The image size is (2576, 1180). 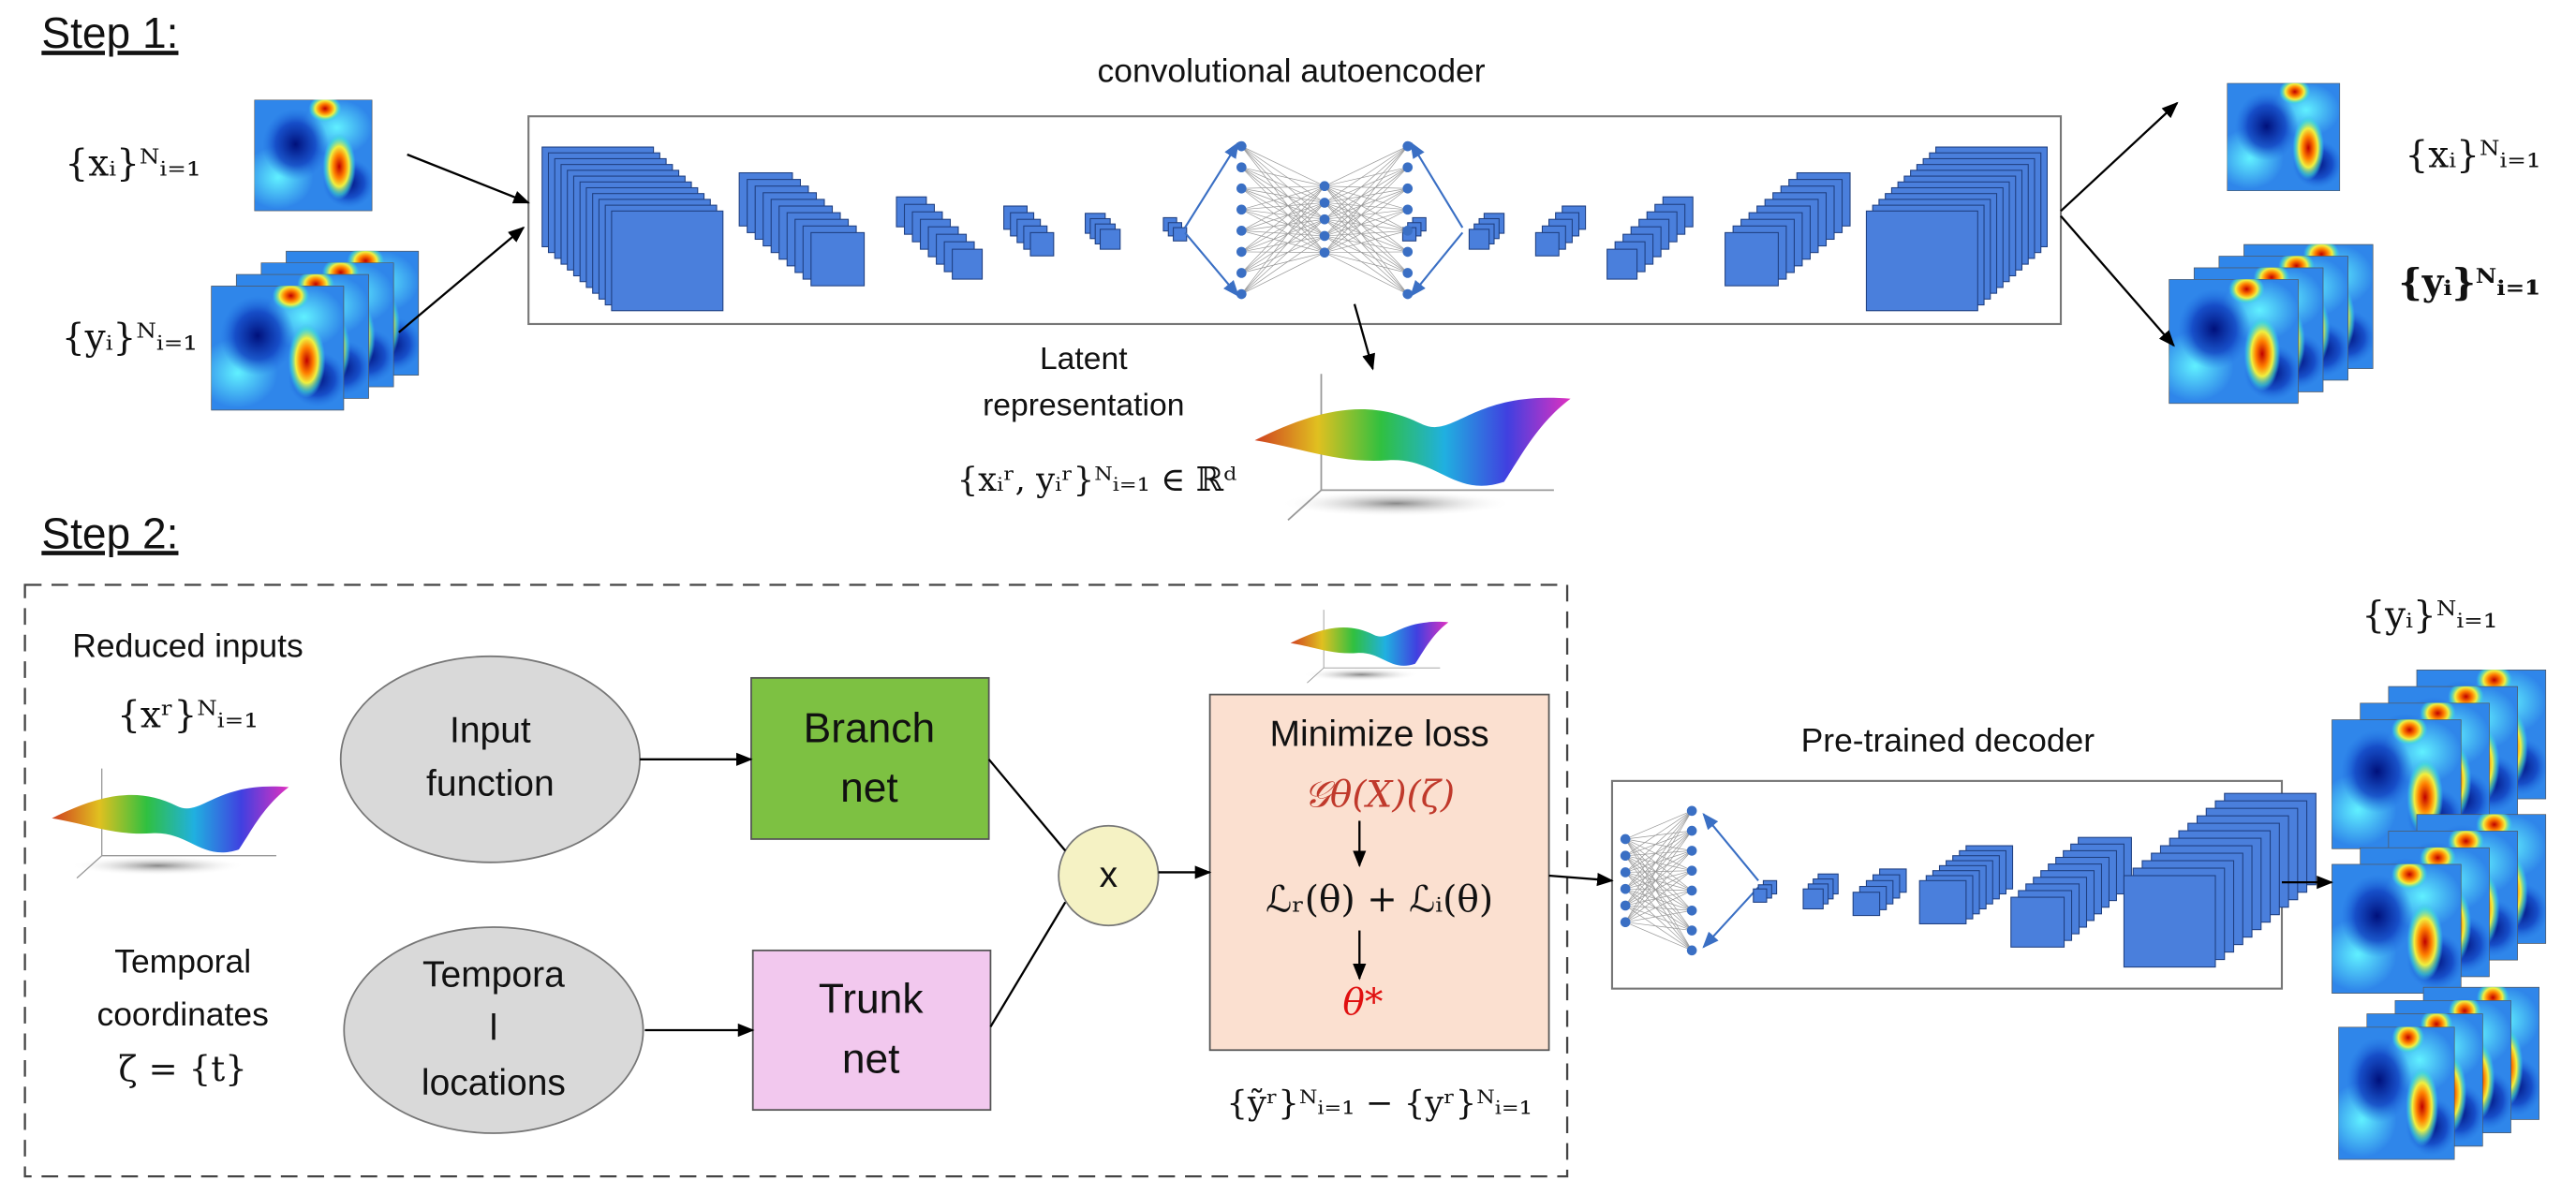 I want to click on node-label: Tempora, so click(x=493, y=975).